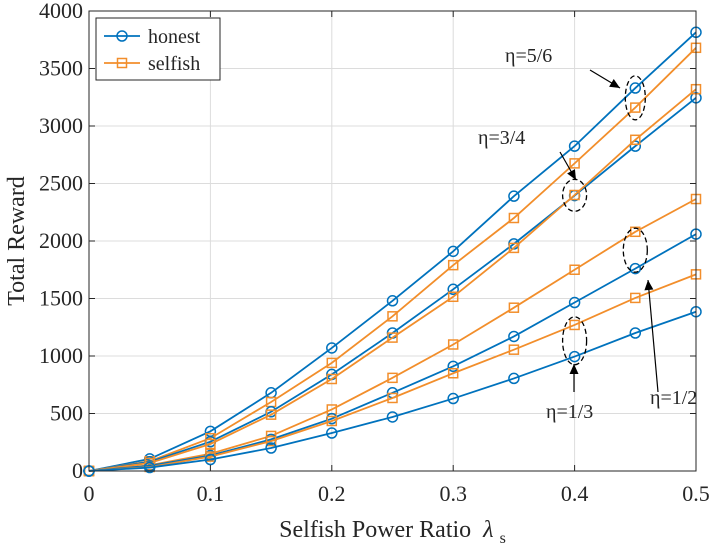 This screenshot has height=551, width=714. What do you see at coordinates (453, 493) in the screenshot?
I see `x-tick-label: 0.3` at bounding box center [453, 493].